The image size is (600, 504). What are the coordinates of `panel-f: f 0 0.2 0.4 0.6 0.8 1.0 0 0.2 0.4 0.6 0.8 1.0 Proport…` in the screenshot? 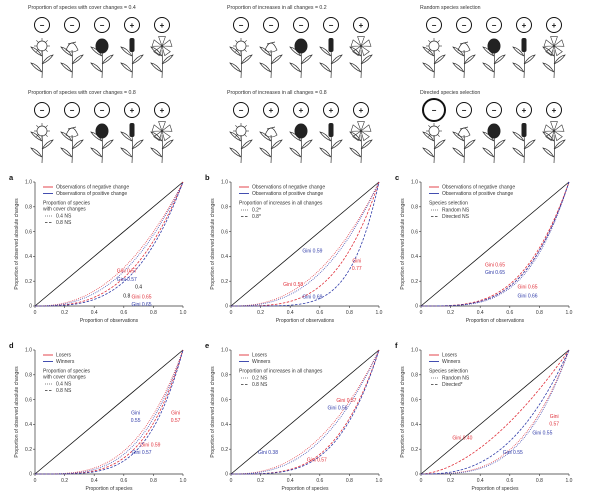 It's located at (484, 416).